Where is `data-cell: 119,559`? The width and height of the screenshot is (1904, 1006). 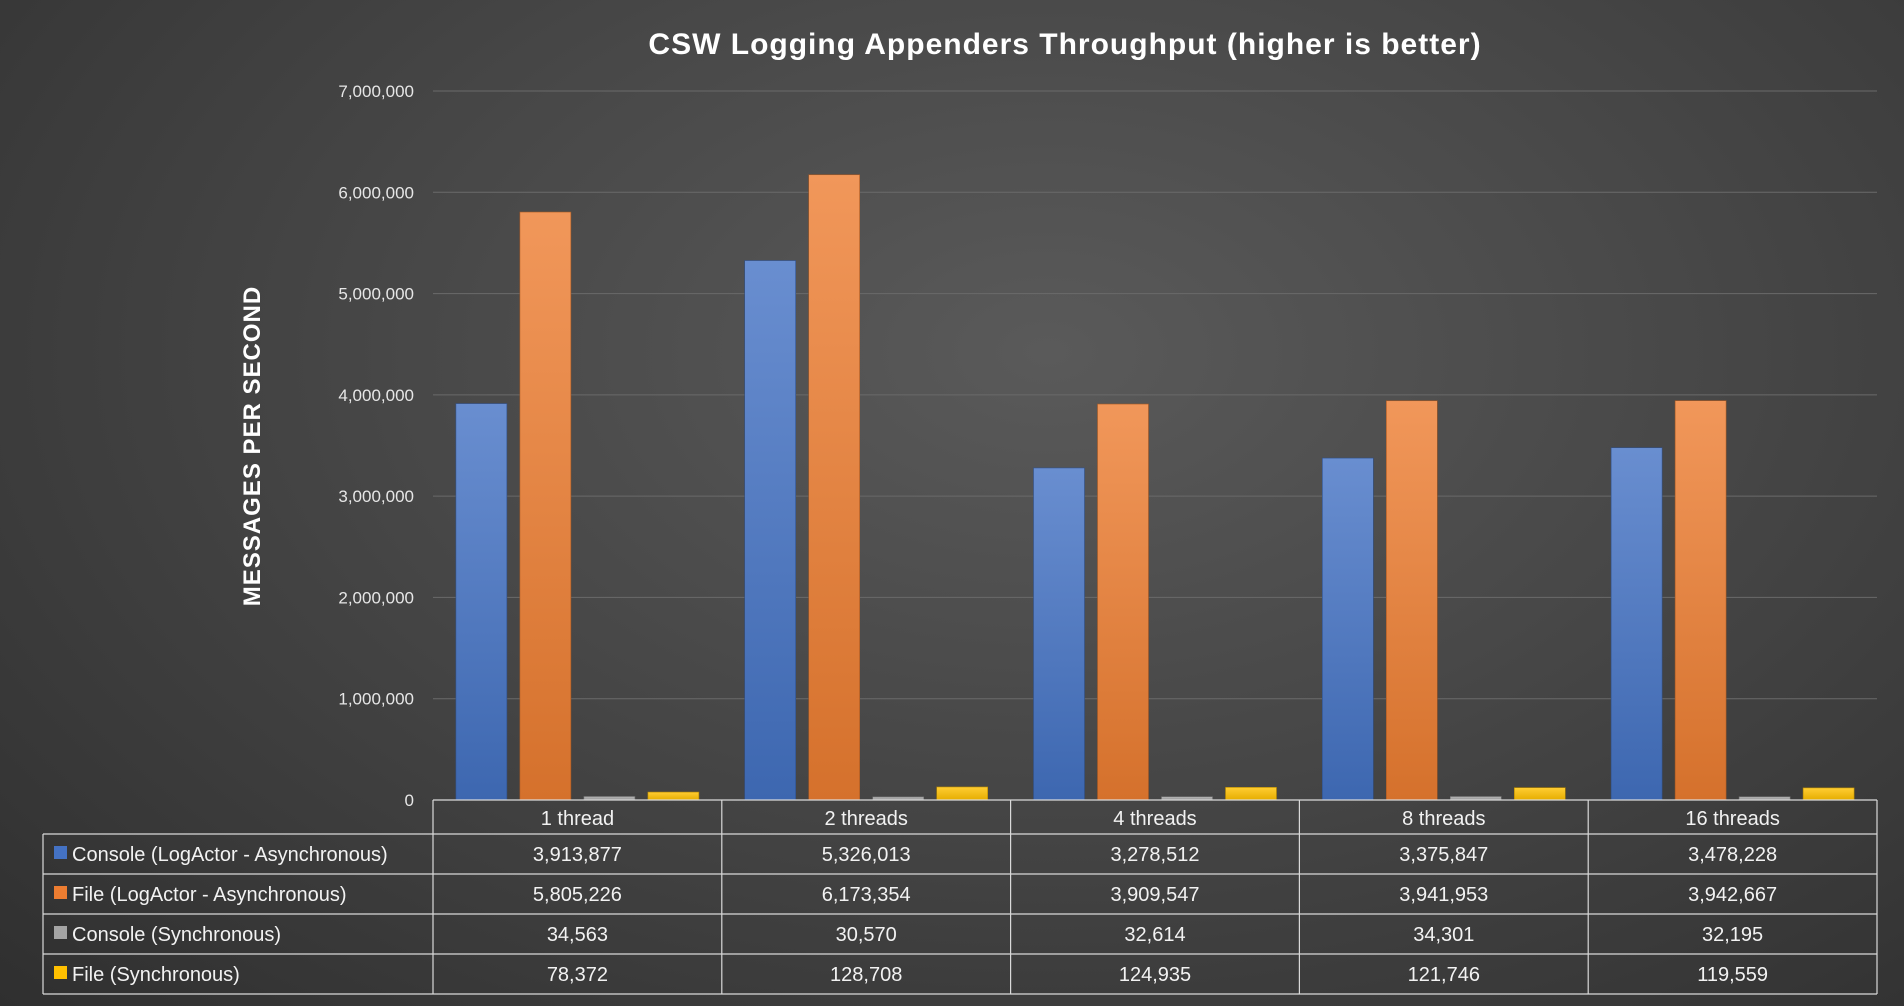 data-cell: 119,559 is located at coordinates (1732, 975).